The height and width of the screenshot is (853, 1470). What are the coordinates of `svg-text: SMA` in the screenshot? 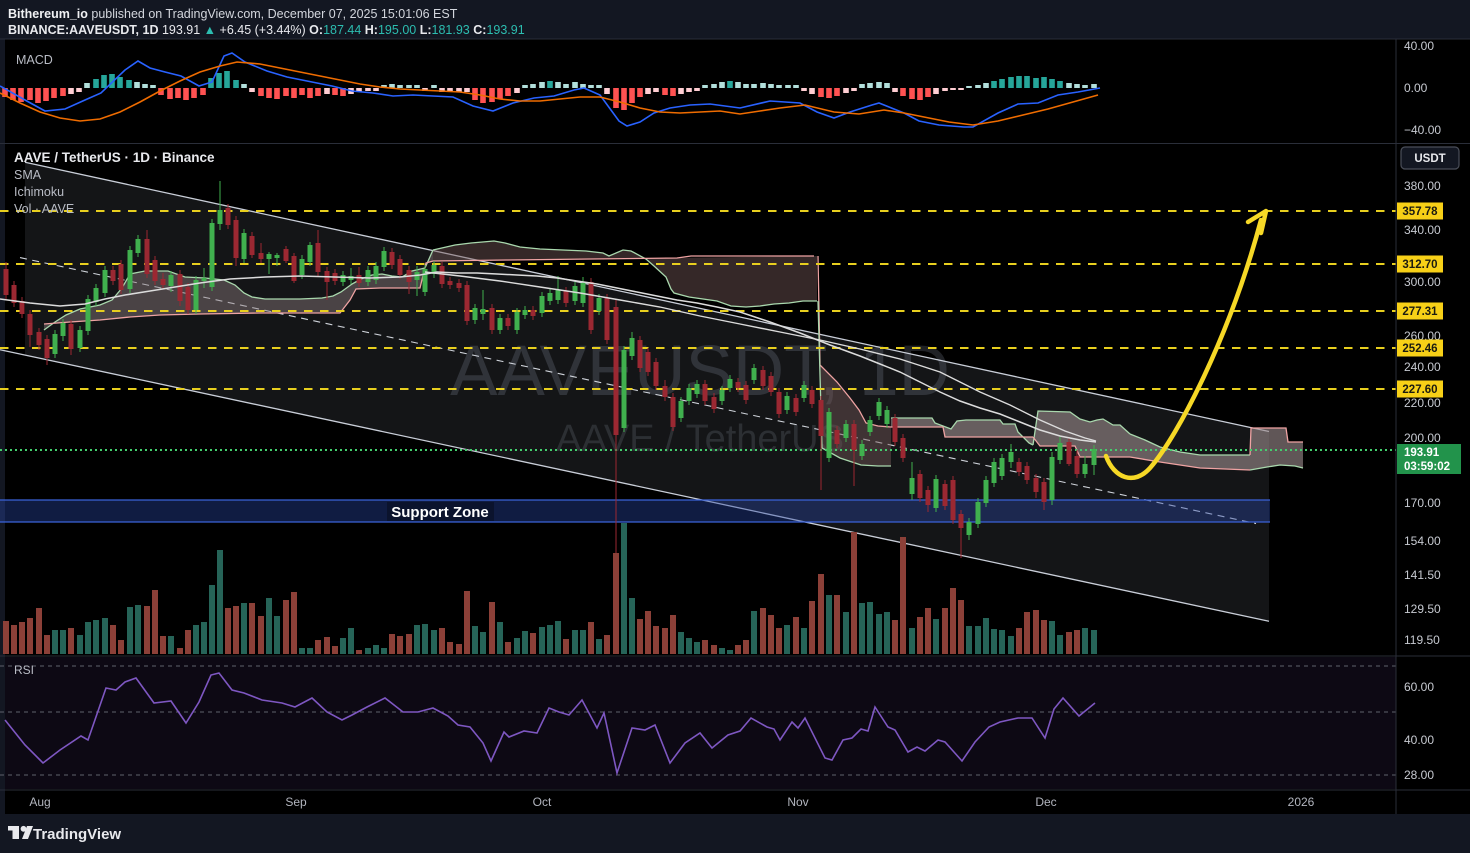 It's located at (28, 175).